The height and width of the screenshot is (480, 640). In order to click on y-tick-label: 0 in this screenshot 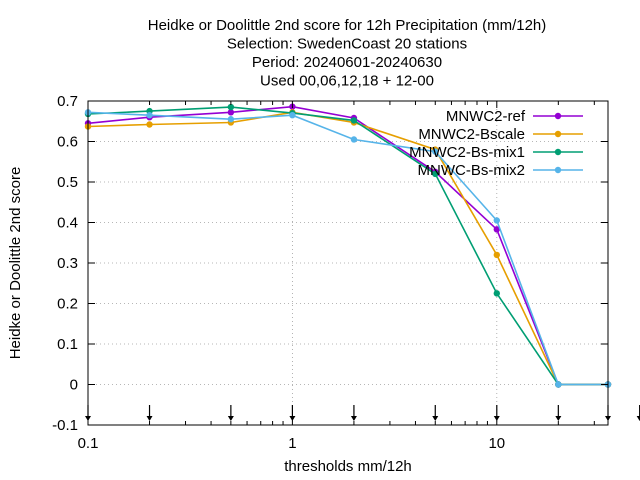, I will do `click(74, 385)`.